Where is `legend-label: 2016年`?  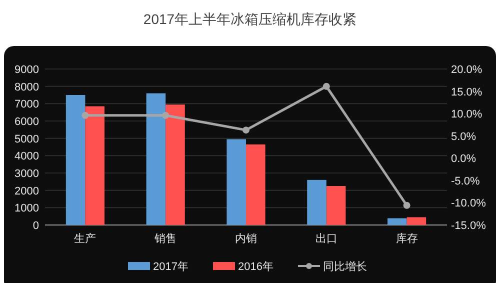 legend-label: 2016年 is located at coordinates (256, 267).